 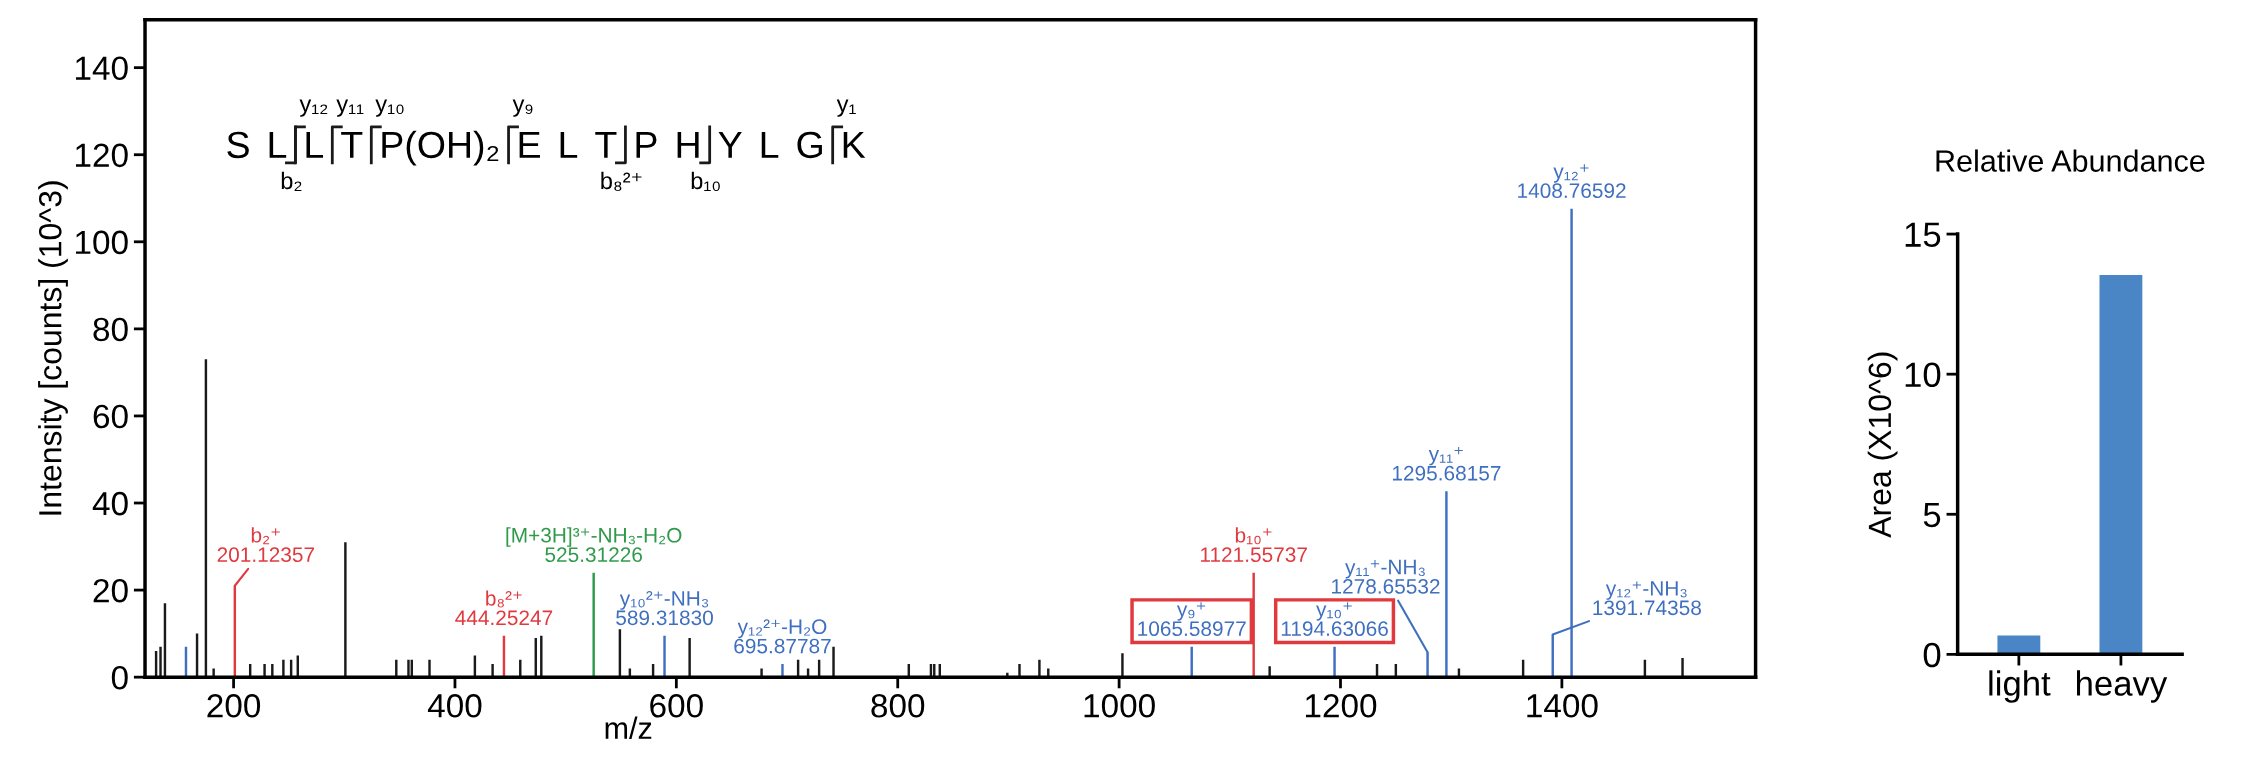 What do you see at coordinates (594, 545) in the screenshot?
I see `annotation: [M+3H]³⁺-NH₃-H₂O 525.31226` at bounding box center [594, 545].